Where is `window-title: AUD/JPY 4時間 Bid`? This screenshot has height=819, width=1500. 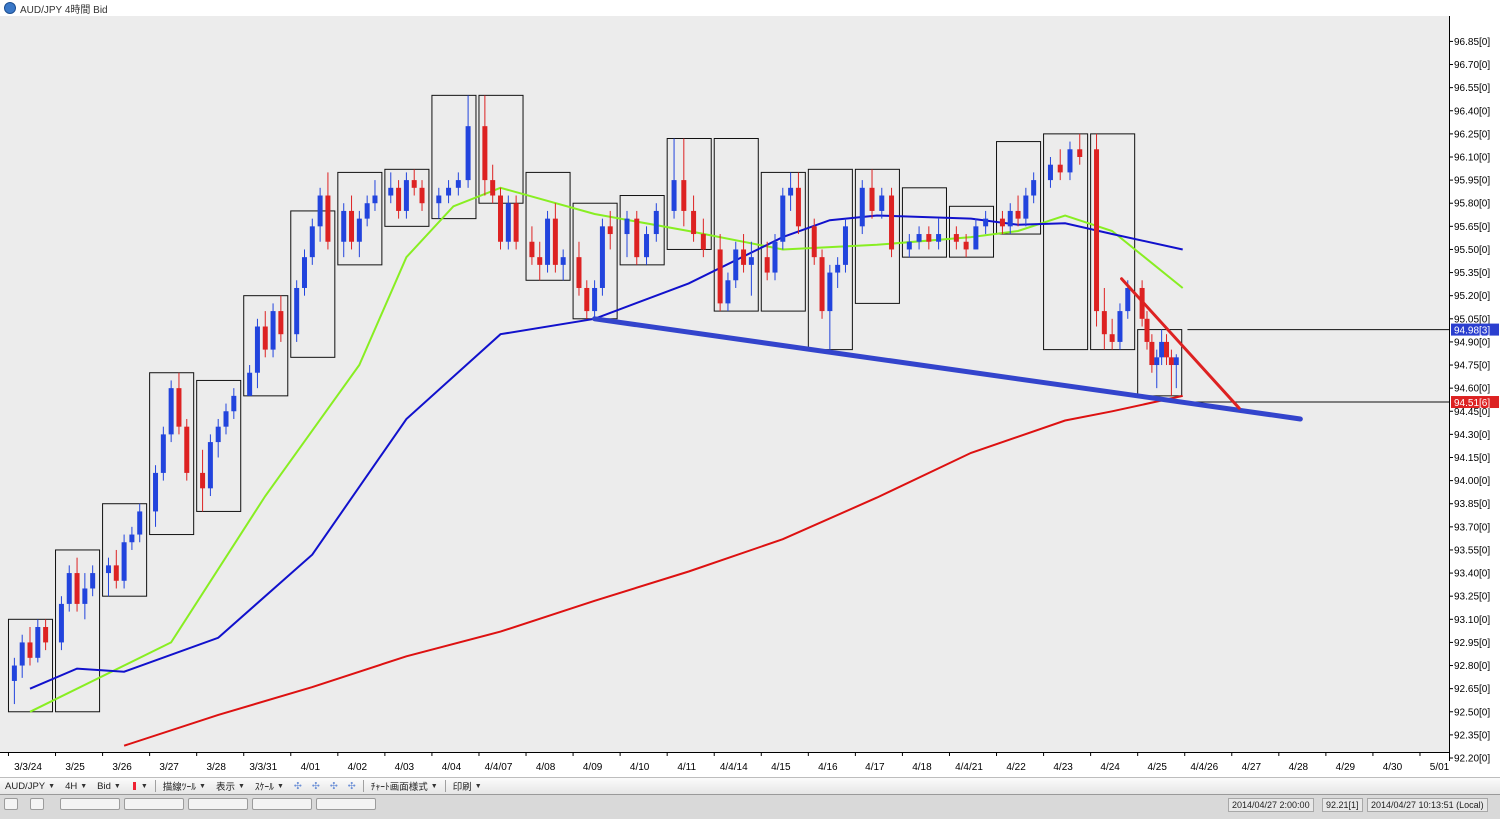
window-title: AUD/JPY 4時間 Bid is located at coordinates (64, 10).